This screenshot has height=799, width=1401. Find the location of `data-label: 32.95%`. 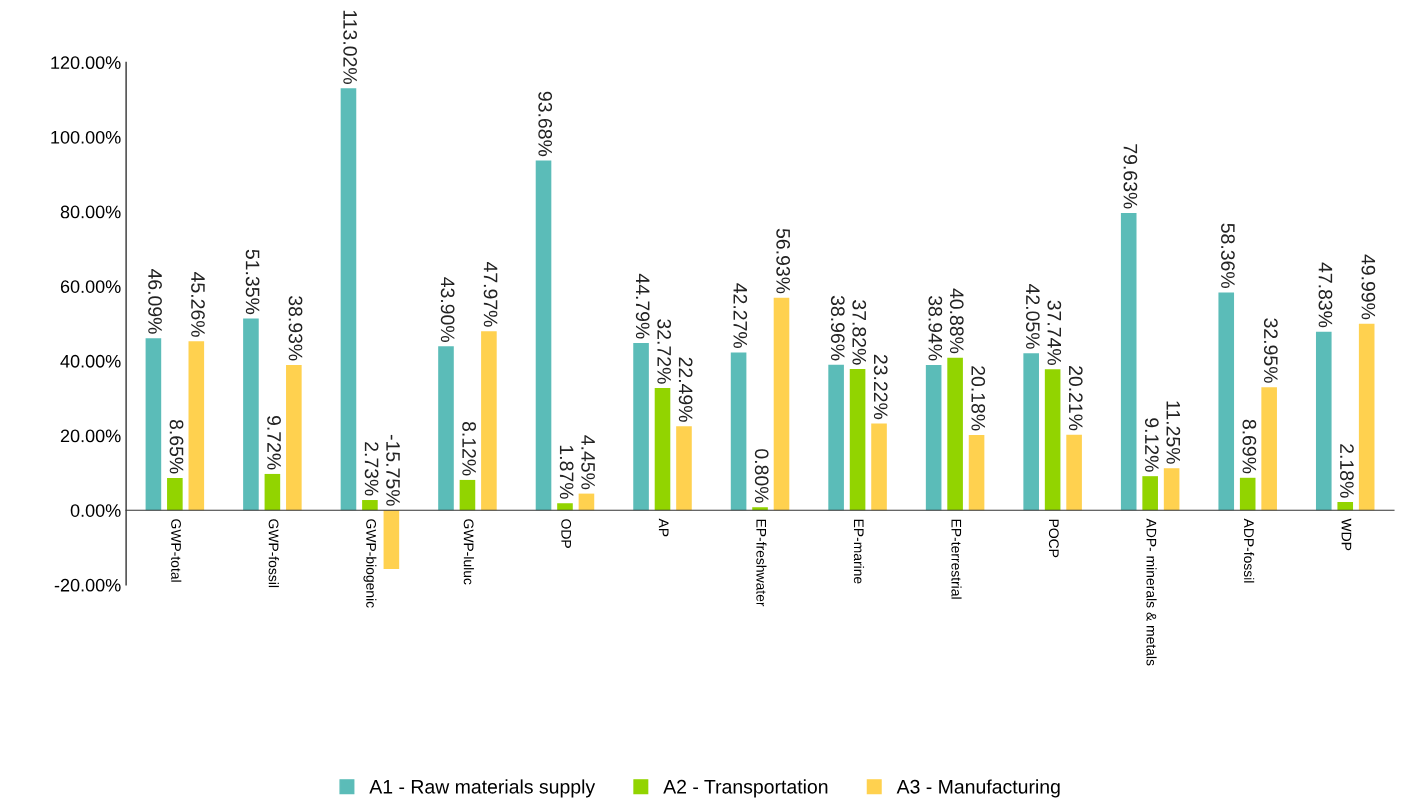

data-label: 32.95% is located at coordinates (1270, 350).